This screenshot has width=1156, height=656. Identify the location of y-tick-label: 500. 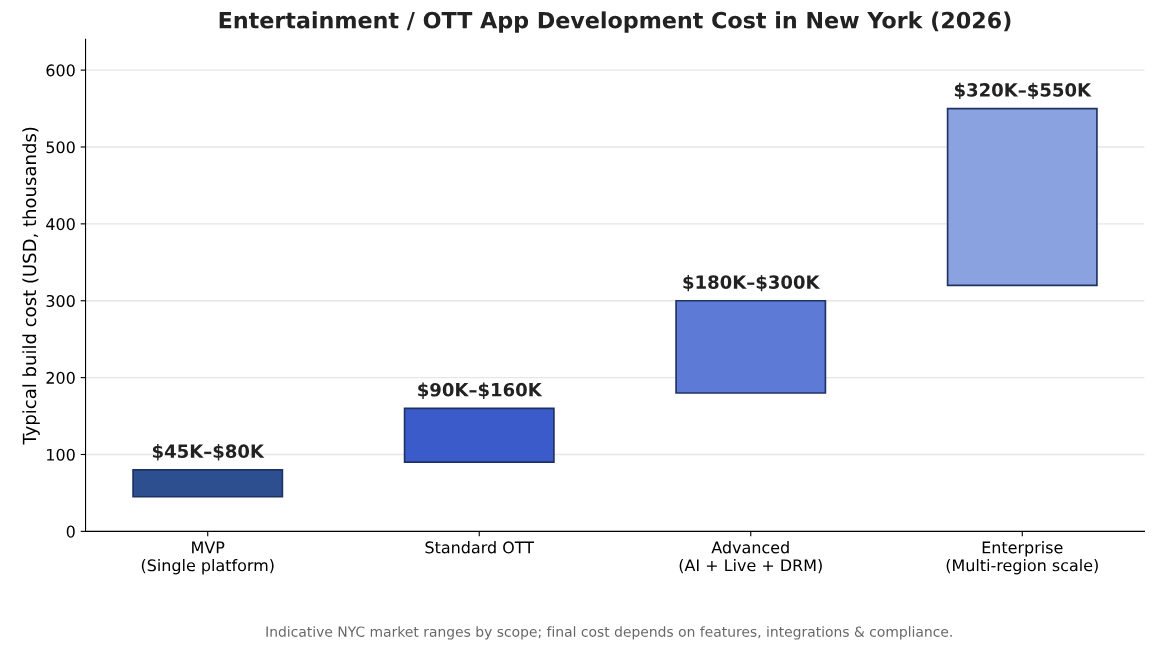
(60, 147).